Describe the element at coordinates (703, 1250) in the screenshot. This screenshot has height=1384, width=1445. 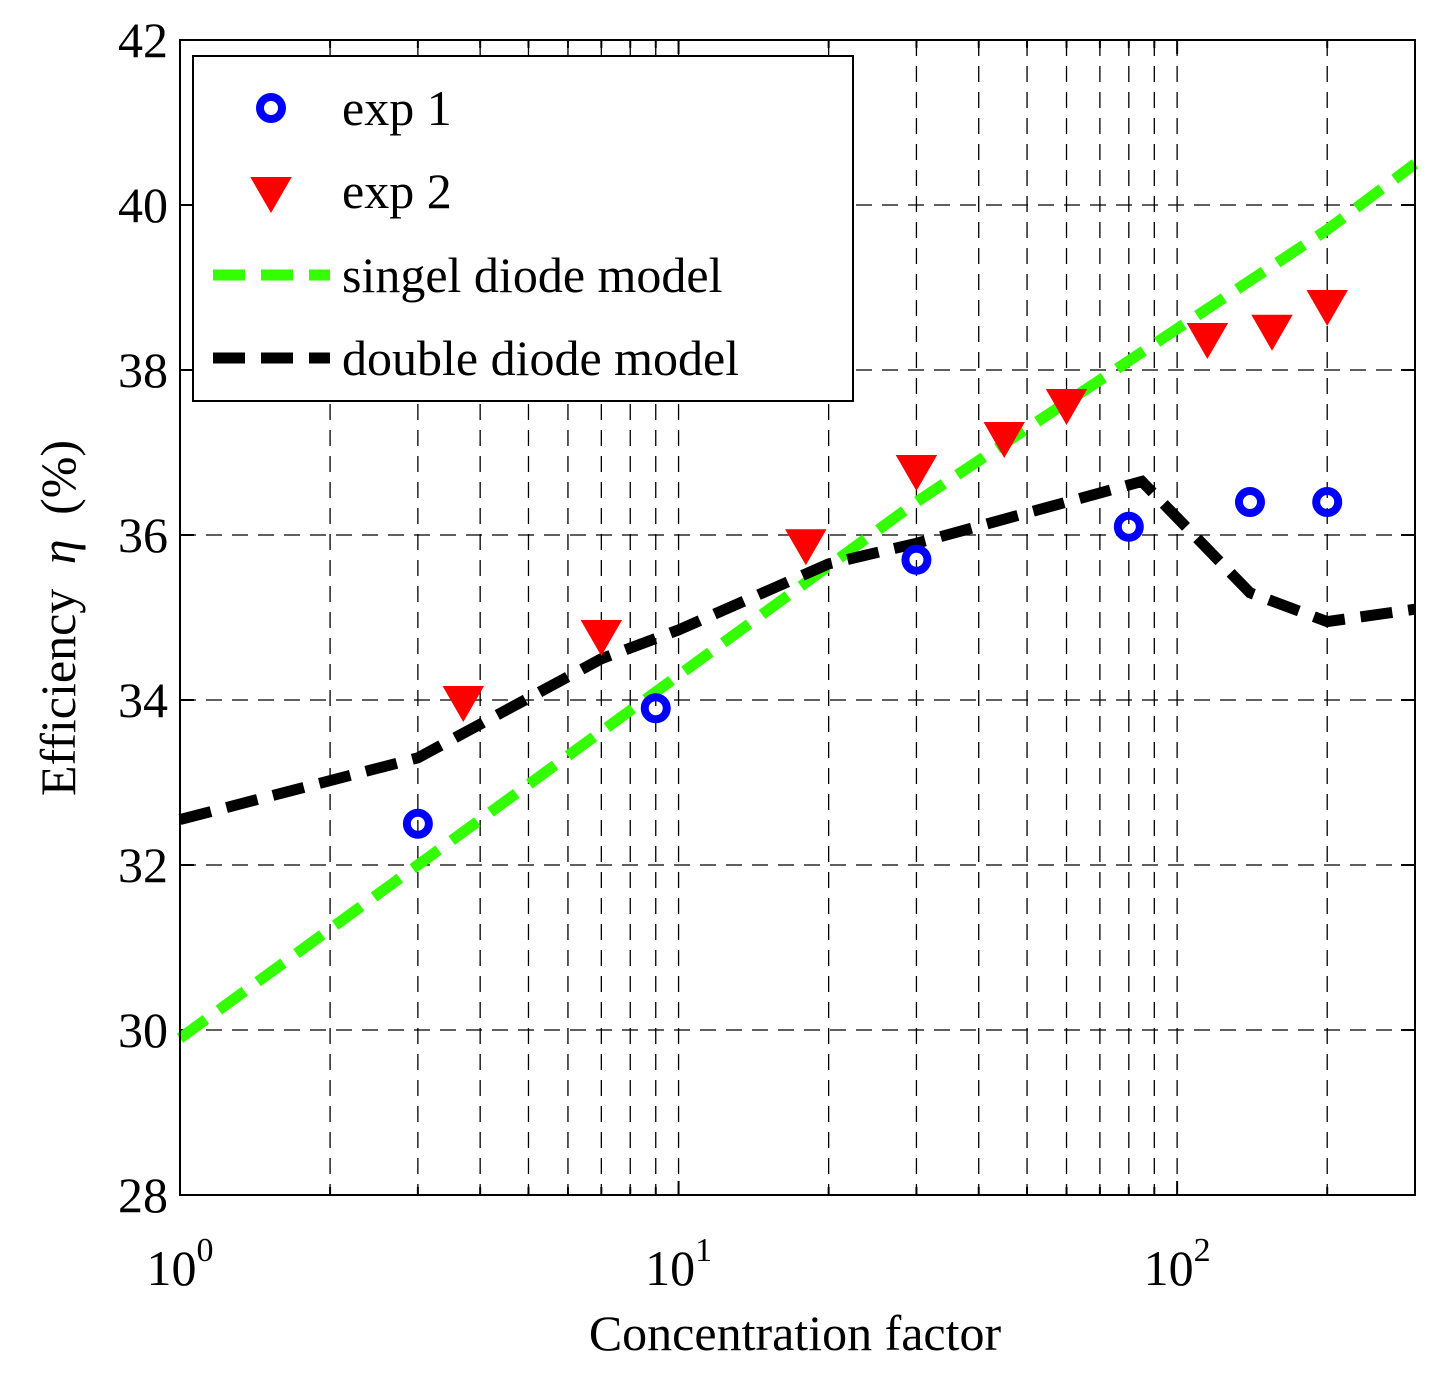
I see `x-tick-label-exponent: 1` at that location.